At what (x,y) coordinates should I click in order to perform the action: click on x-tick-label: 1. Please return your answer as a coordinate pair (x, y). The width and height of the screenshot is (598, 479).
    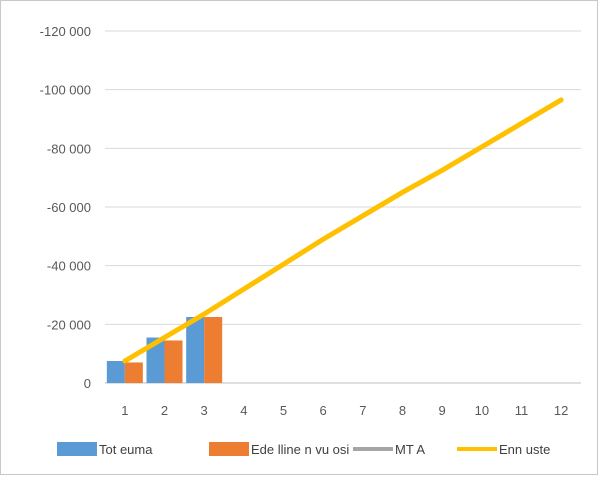
    Looking at the image, I should click on (124, 410).